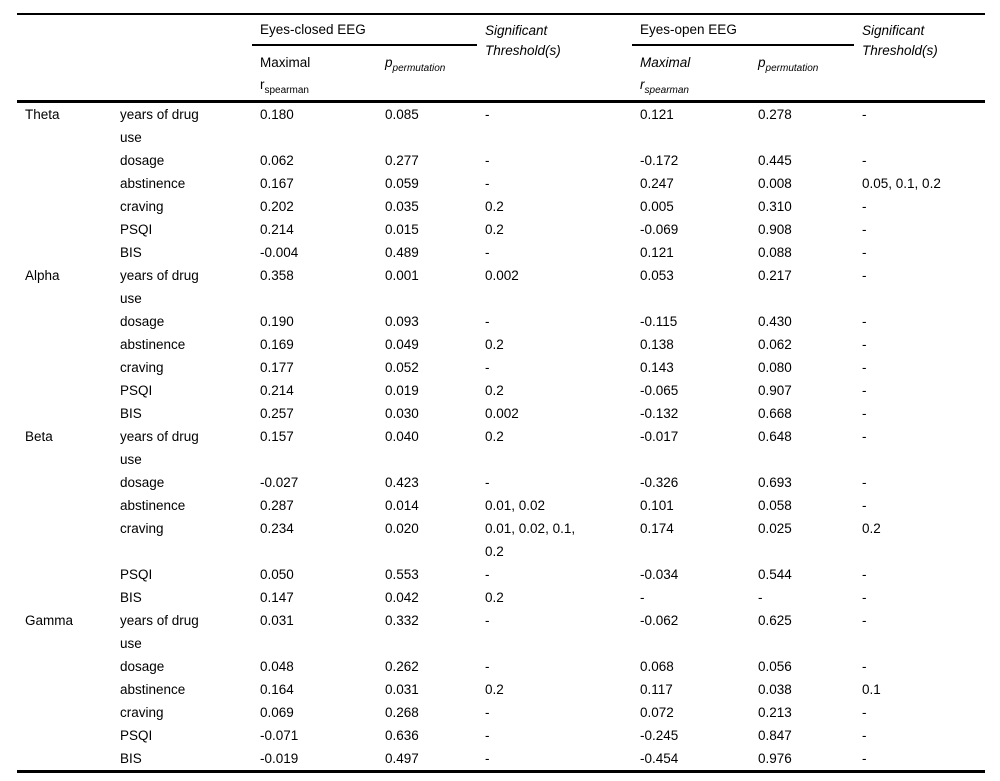  Describe the element at coordinates (365, 33) in the screenshot. I see `eyes-closed-underline: Eyes-closed EEG` at that location.